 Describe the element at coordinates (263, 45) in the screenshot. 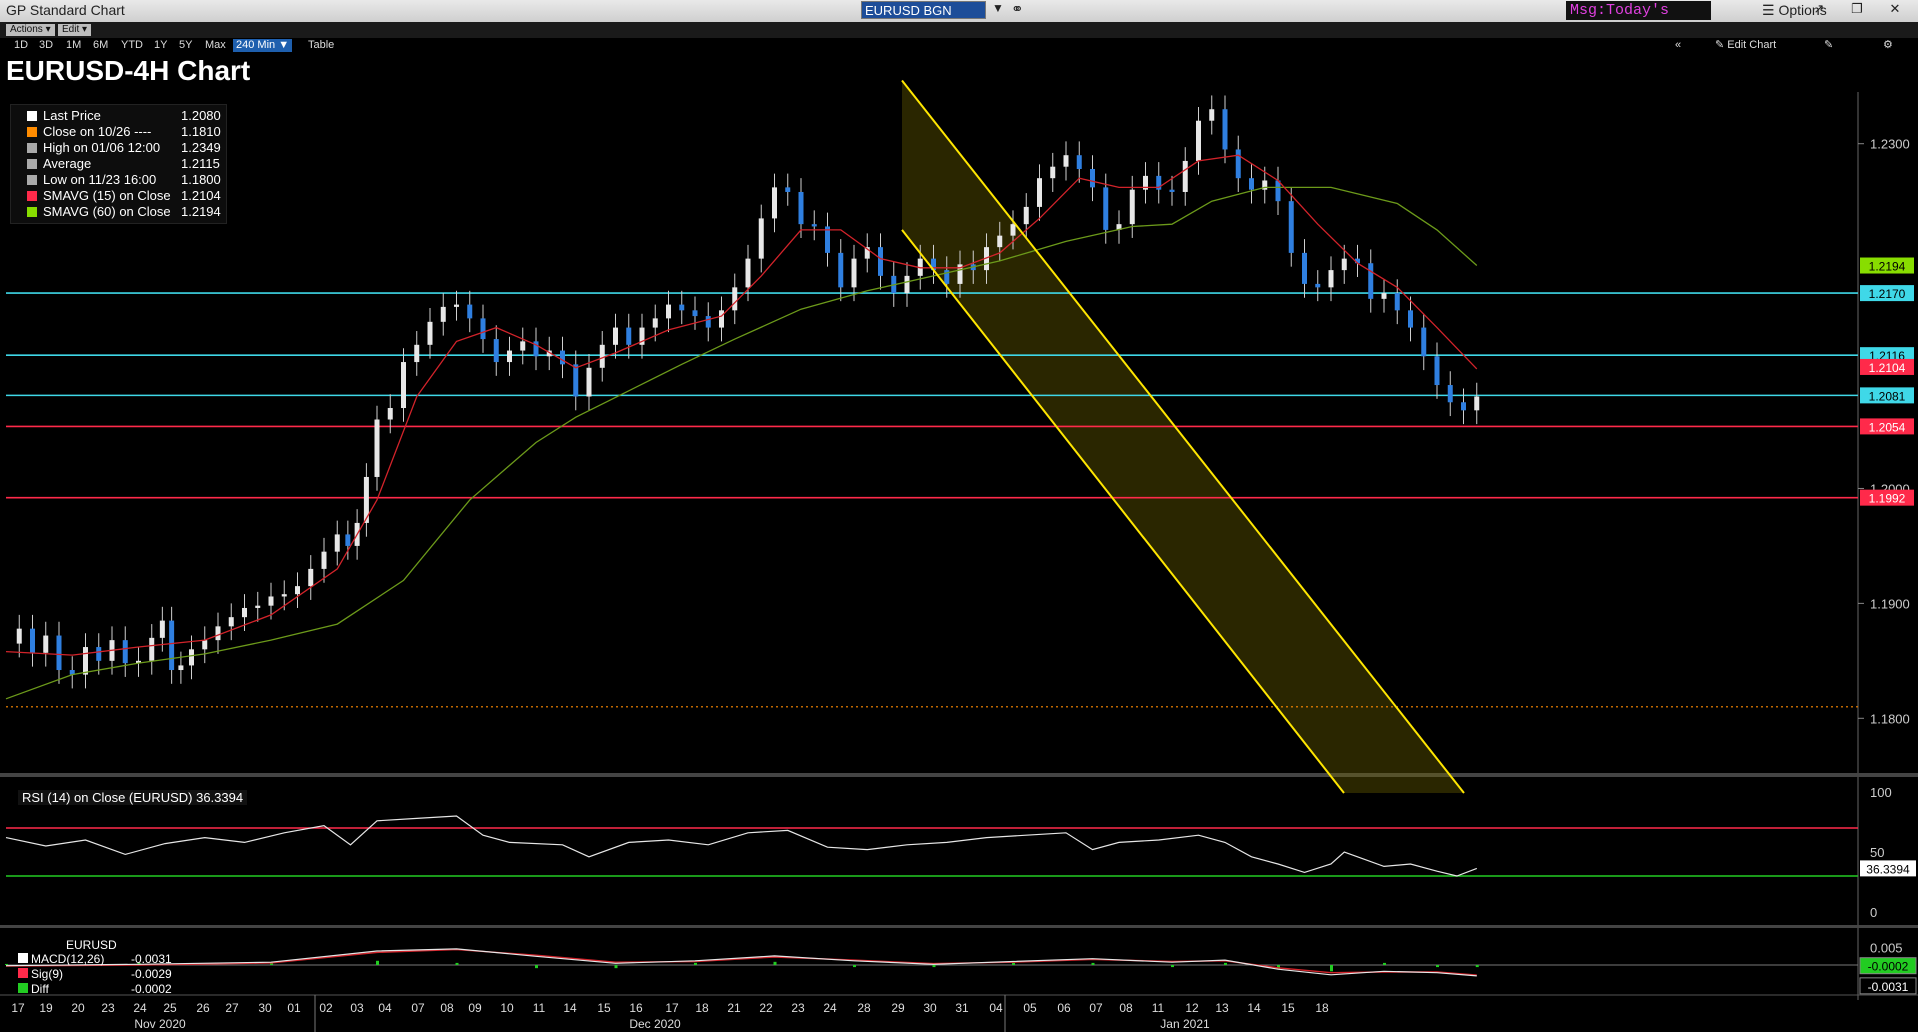

I see `interval-selector: 240 Min ▼` at that location.